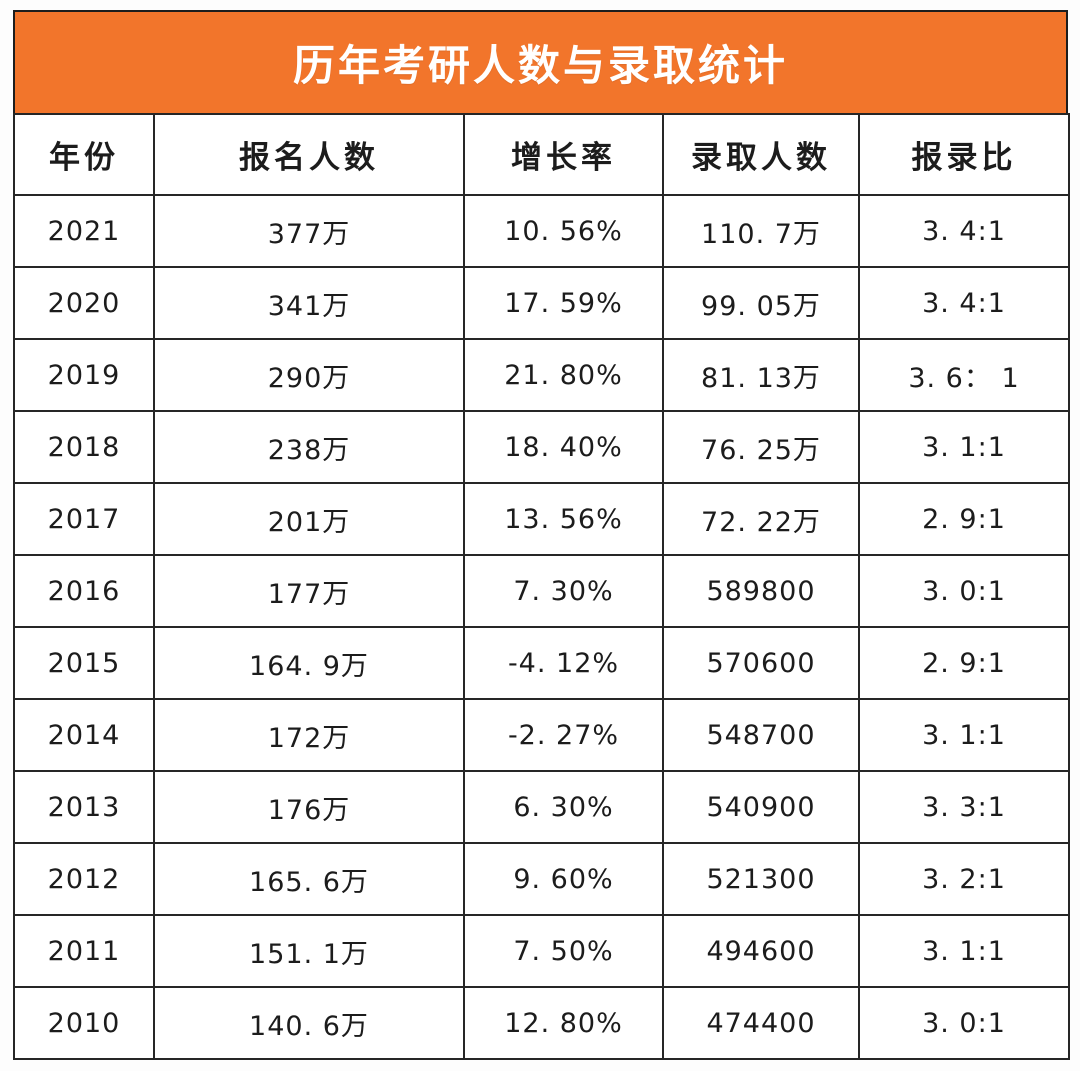 Image resolution: width=1080 pixels, height=1071 pixels. I want to click on column-header-growth: 增长率, so click(563, 154).